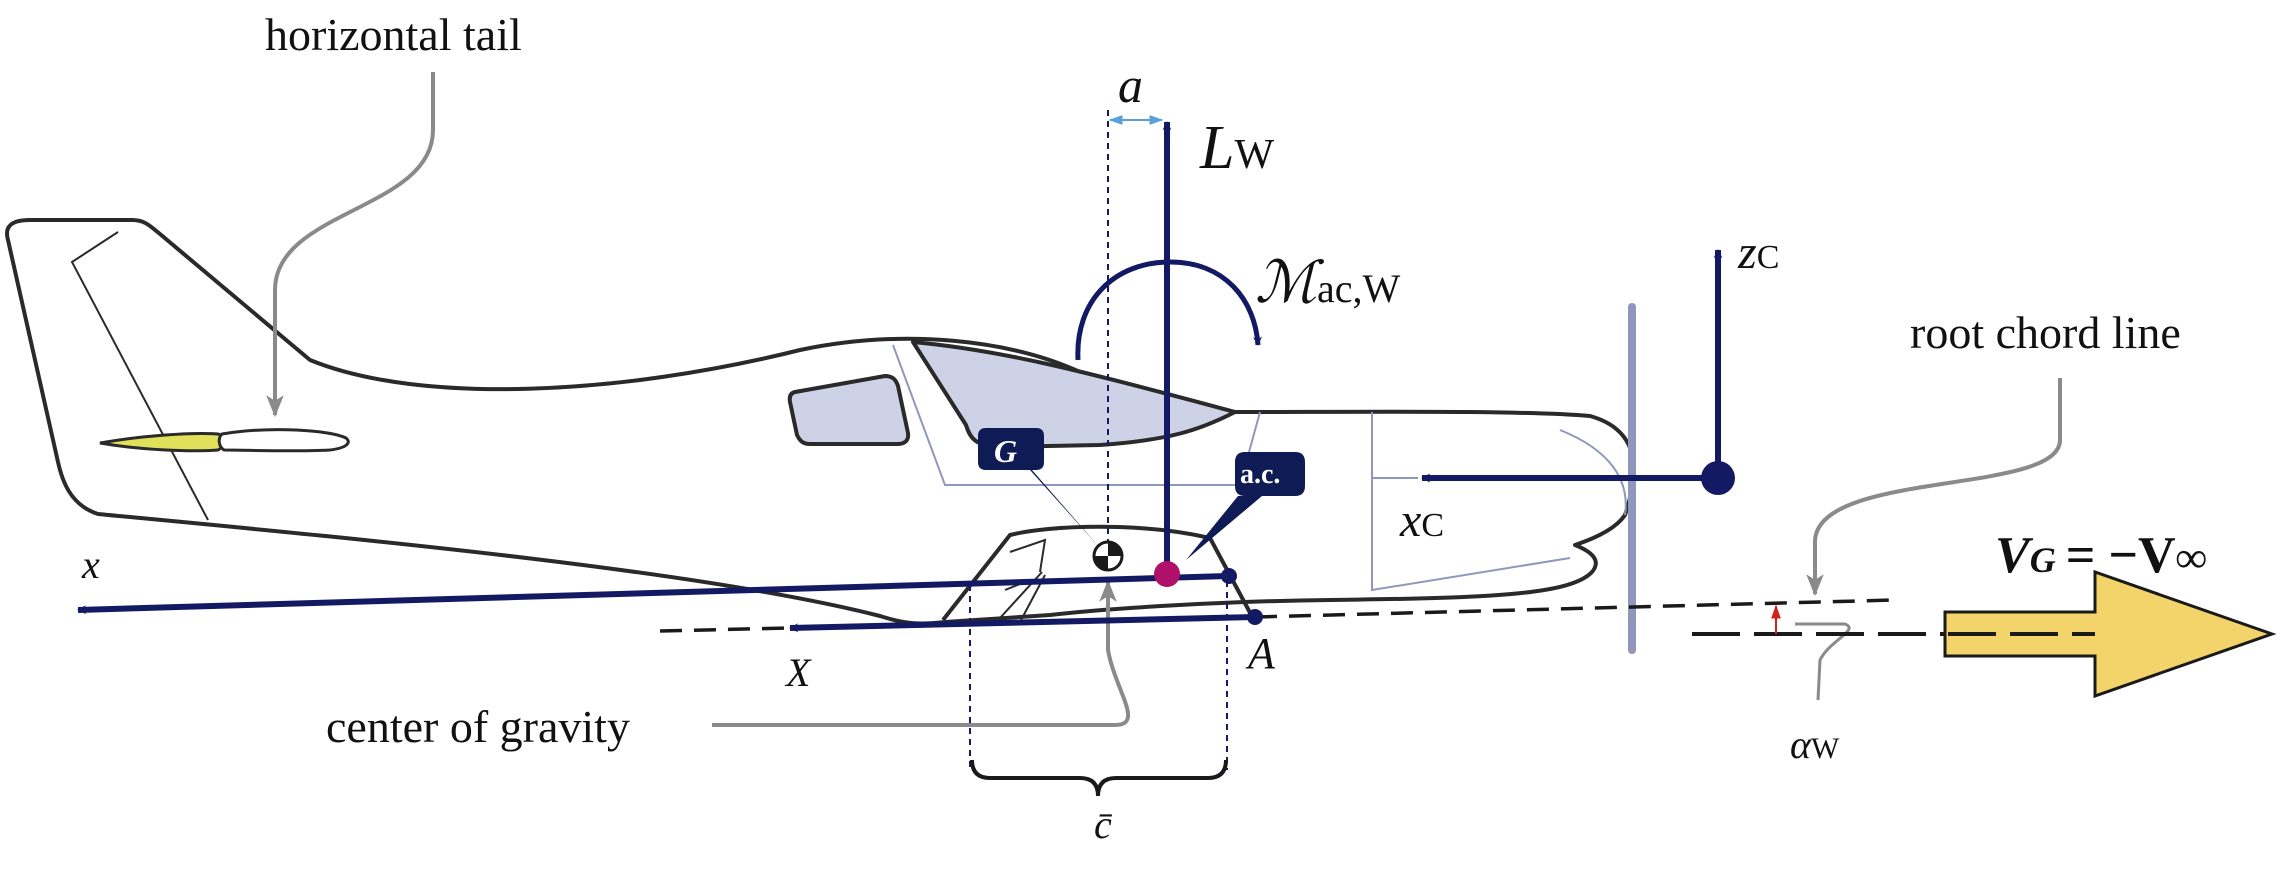 This screenshot has height=889, width=2282. Describe the element at coordinates (283, 440) in the screenshot. I see `elevator` at that location.